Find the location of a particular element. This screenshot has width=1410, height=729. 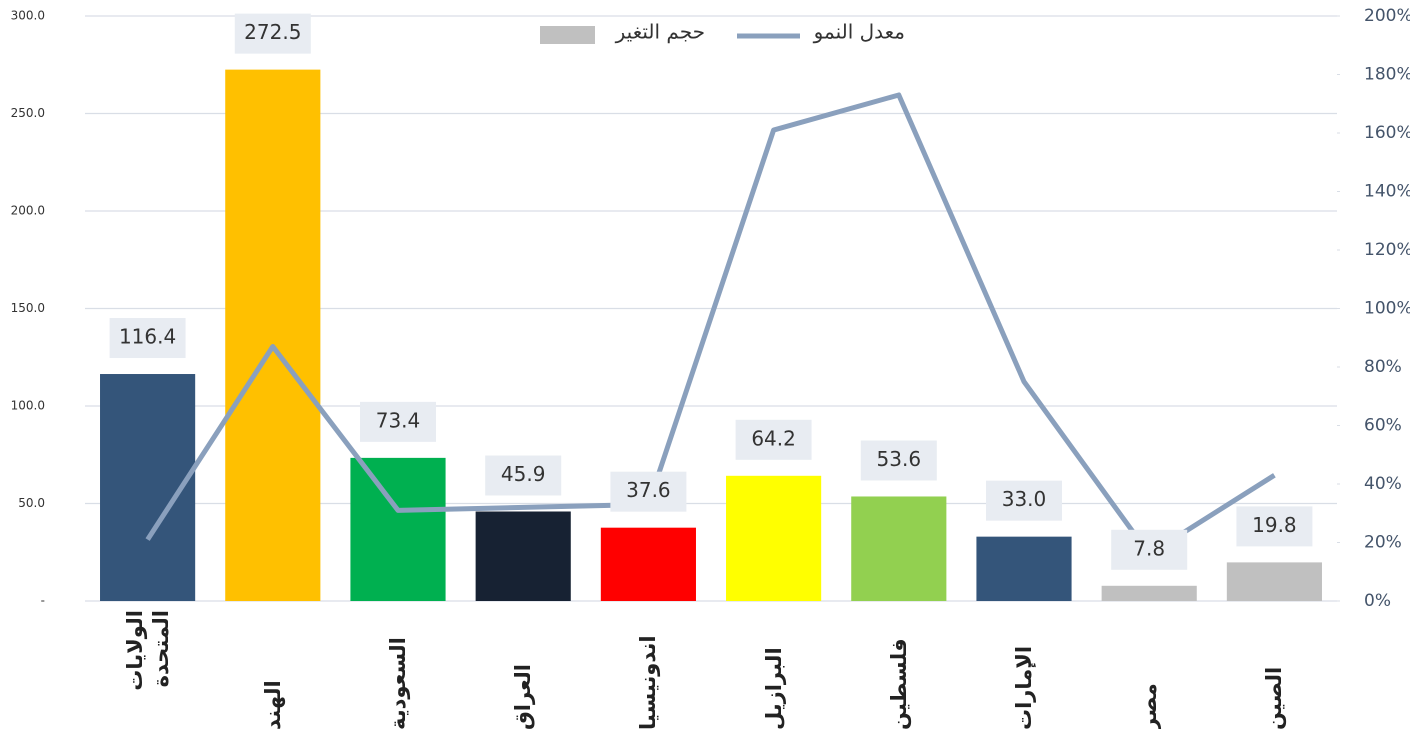

y2-tick-label: 0% is located at coordinates (1377, 601).